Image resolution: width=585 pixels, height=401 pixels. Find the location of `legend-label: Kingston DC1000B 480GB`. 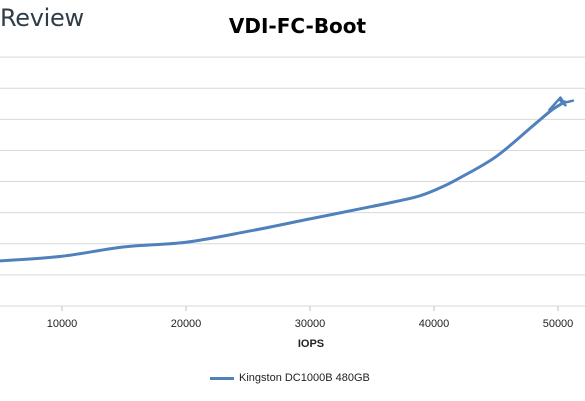

legend-label: Kingston DC1000B 480GB is located at coordinates (304, 378).